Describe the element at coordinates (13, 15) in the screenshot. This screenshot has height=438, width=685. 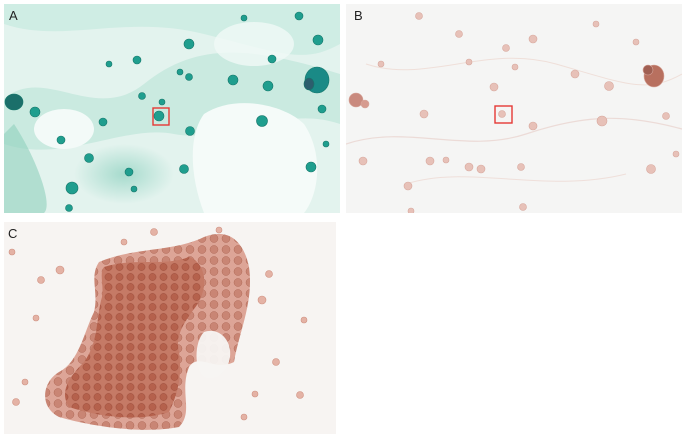
I see `panel-label-a: A` at that location.